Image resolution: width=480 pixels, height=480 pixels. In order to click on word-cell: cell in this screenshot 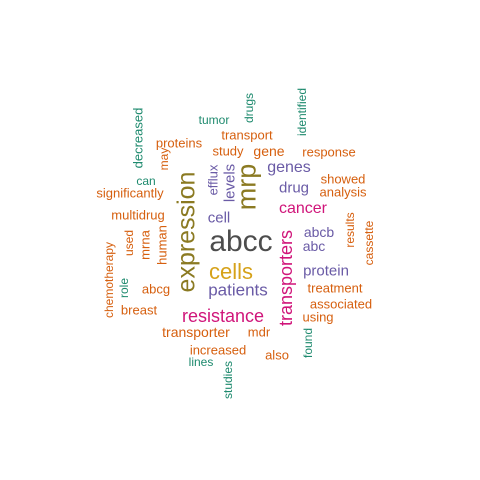, I will do `click(219, 218)`.